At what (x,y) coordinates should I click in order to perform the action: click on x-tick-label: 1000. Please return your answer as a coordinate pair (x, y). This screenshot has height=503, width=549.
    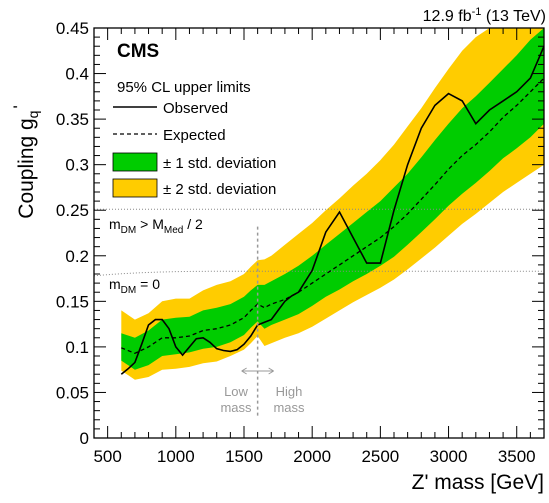
    Looking at the image, I should click on (176, 456).